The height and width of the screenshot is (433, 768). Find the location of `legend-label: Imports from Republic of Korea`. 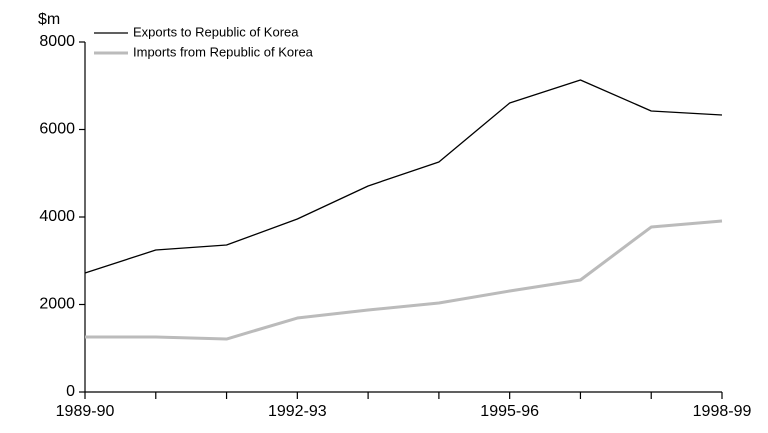

legend-label: Imports from Republic of Korea is located at coordinates (223, 51).